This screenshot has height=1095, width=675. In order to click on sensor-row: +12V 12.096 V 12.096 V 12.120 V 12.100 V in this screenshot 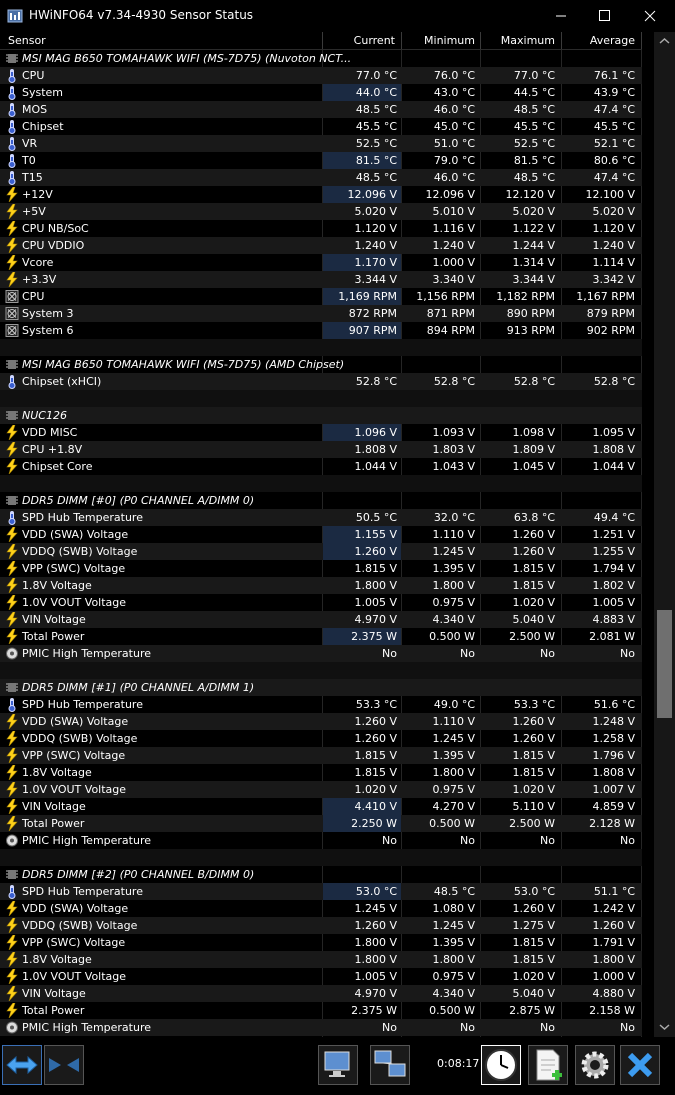, I will do `click(321, 194)`.